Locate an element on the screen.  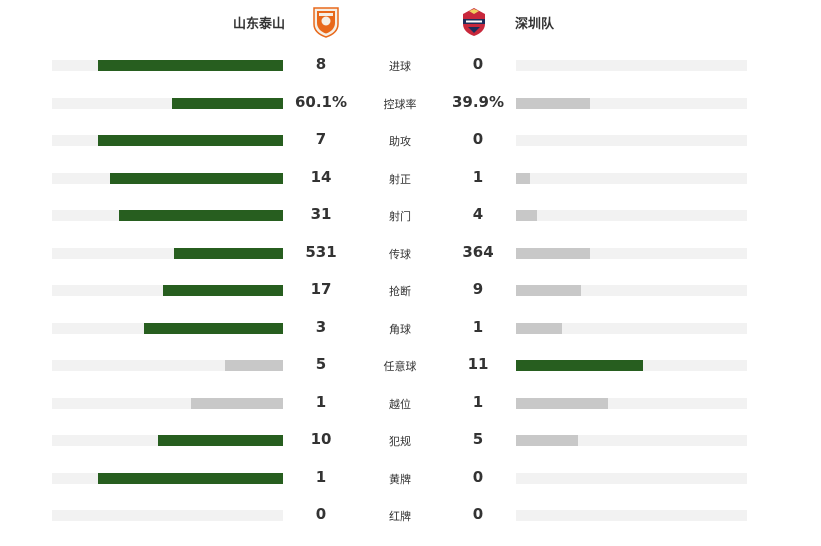
stat-label: 助攻 is located at coordinates (400, 141).